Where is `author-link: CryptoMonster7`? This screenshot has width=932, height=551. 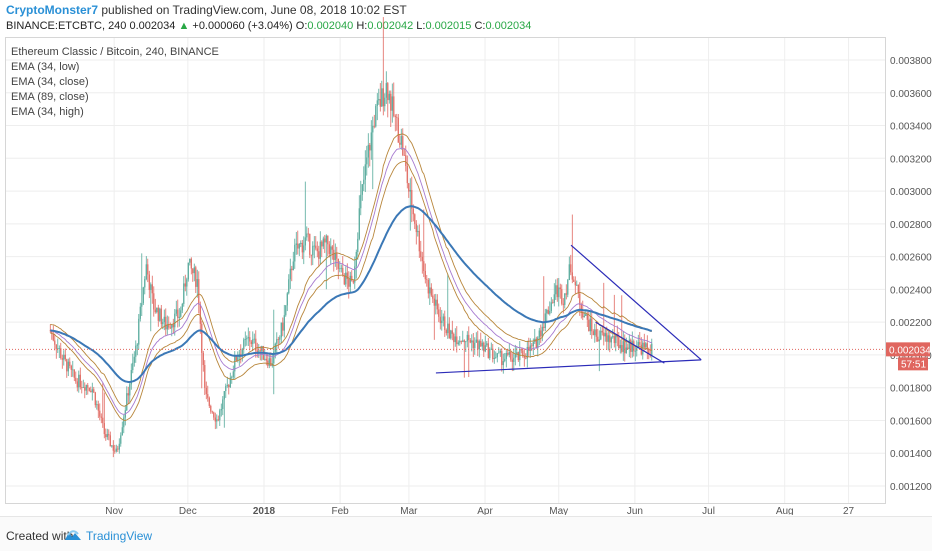
author-link: CryptoMonster7 is located at coordinates (52, 10).